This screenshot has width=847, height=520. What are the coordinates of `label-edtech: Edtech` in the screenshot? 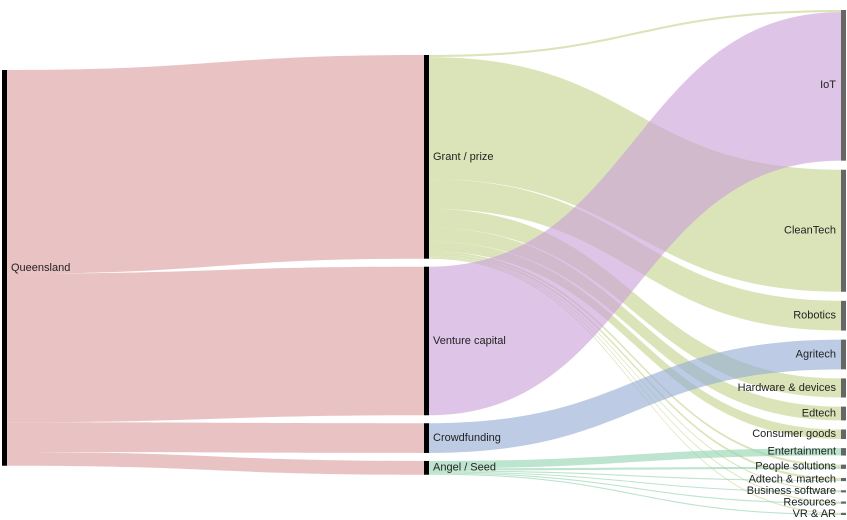 It's located at (819, 413).